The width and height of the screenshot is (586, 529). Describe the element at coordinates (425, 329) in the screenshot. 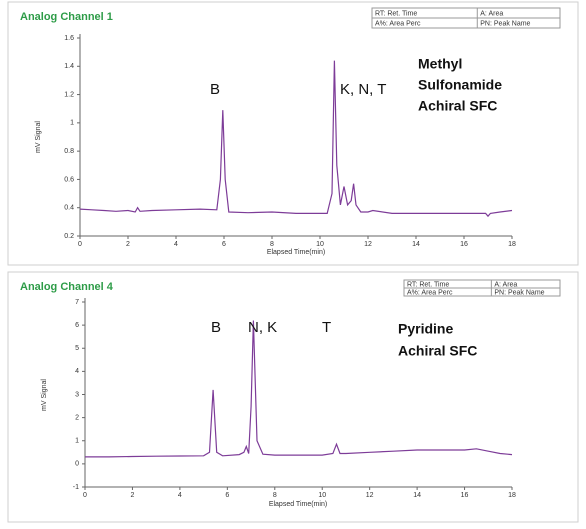

I see `sample-note: Pyridine` at that location.